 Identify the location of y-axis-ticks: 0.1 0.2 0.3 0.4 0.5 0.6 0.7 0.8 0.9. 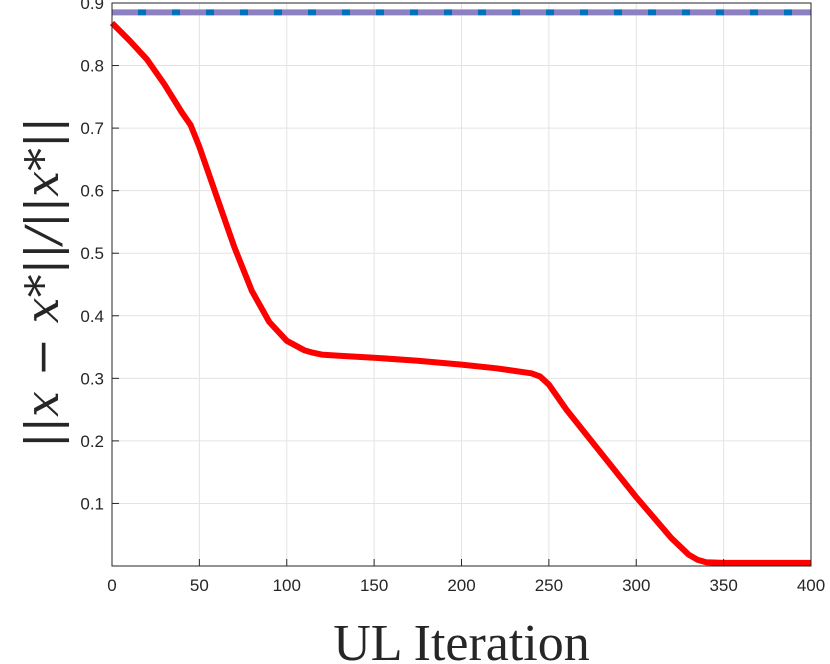
(99, 256).